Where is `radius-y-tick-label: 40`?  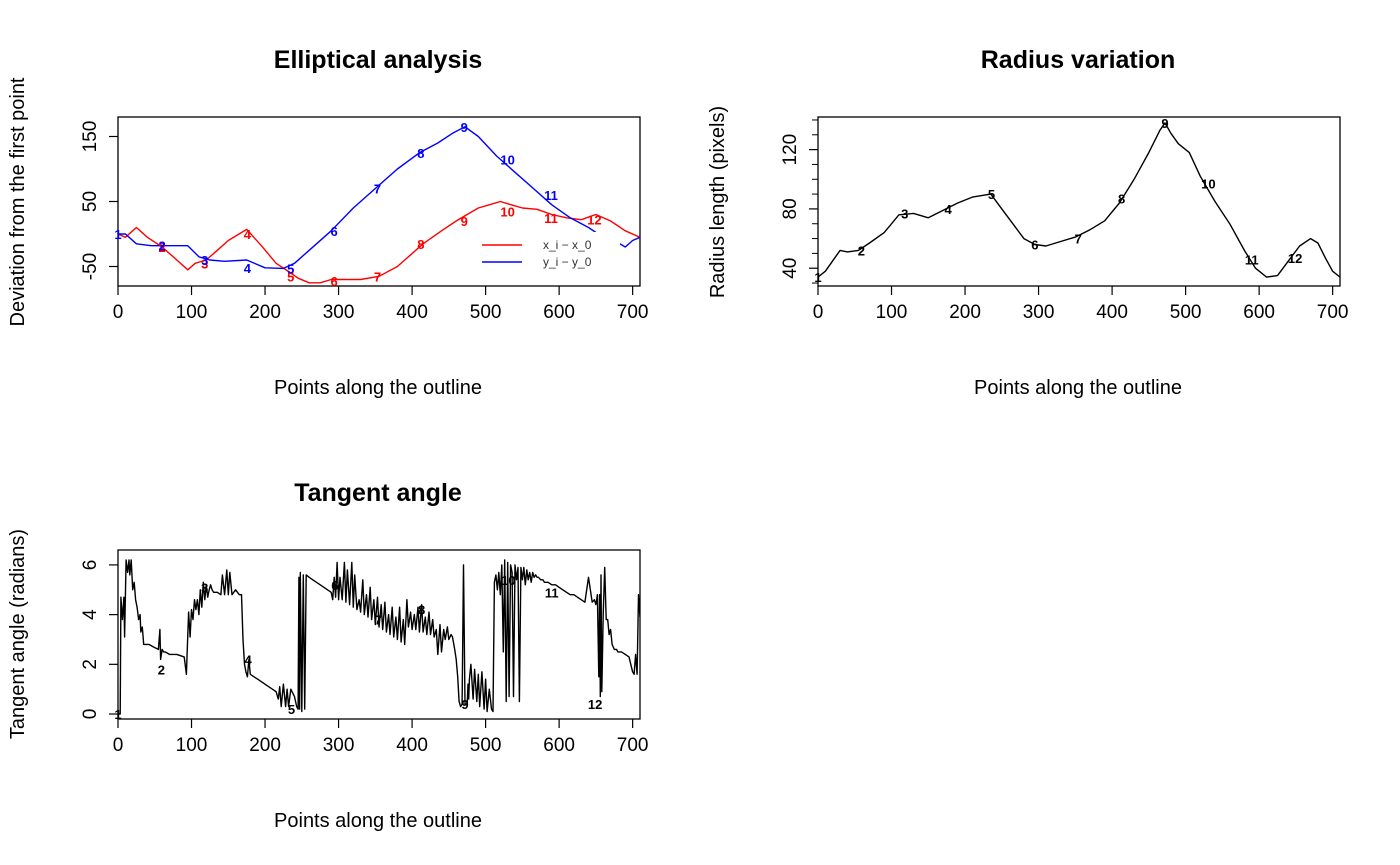 radius-y-tick-label: 40 is located at coordinates (790, 268).